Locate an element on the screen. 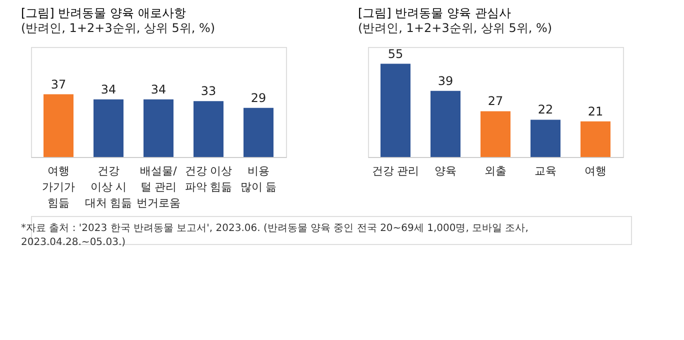 This screenshot has width=684, height=340. x-tick-label: 여행 가기가 힘듦 is located at coordinates (58, 187).